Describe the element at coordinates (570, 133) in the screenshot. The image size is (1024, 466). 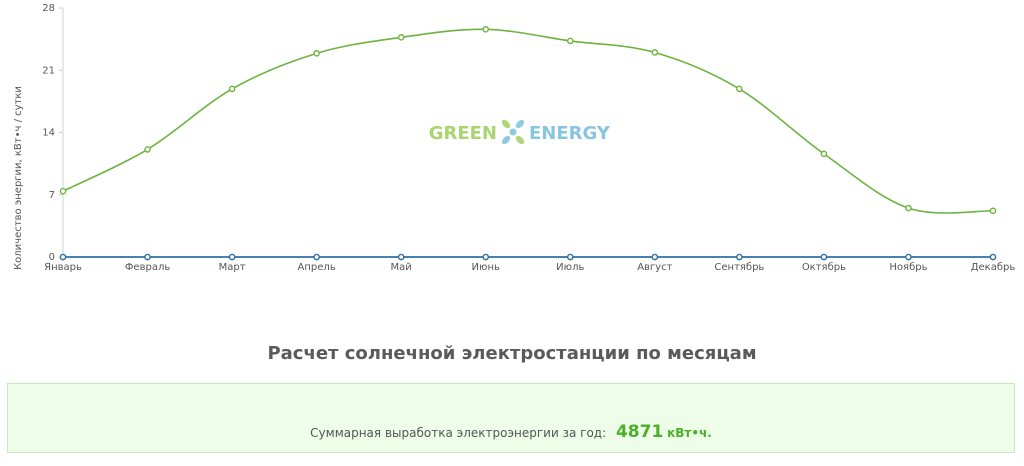
I see `watermark-energy-text: ENERGY` at that location.